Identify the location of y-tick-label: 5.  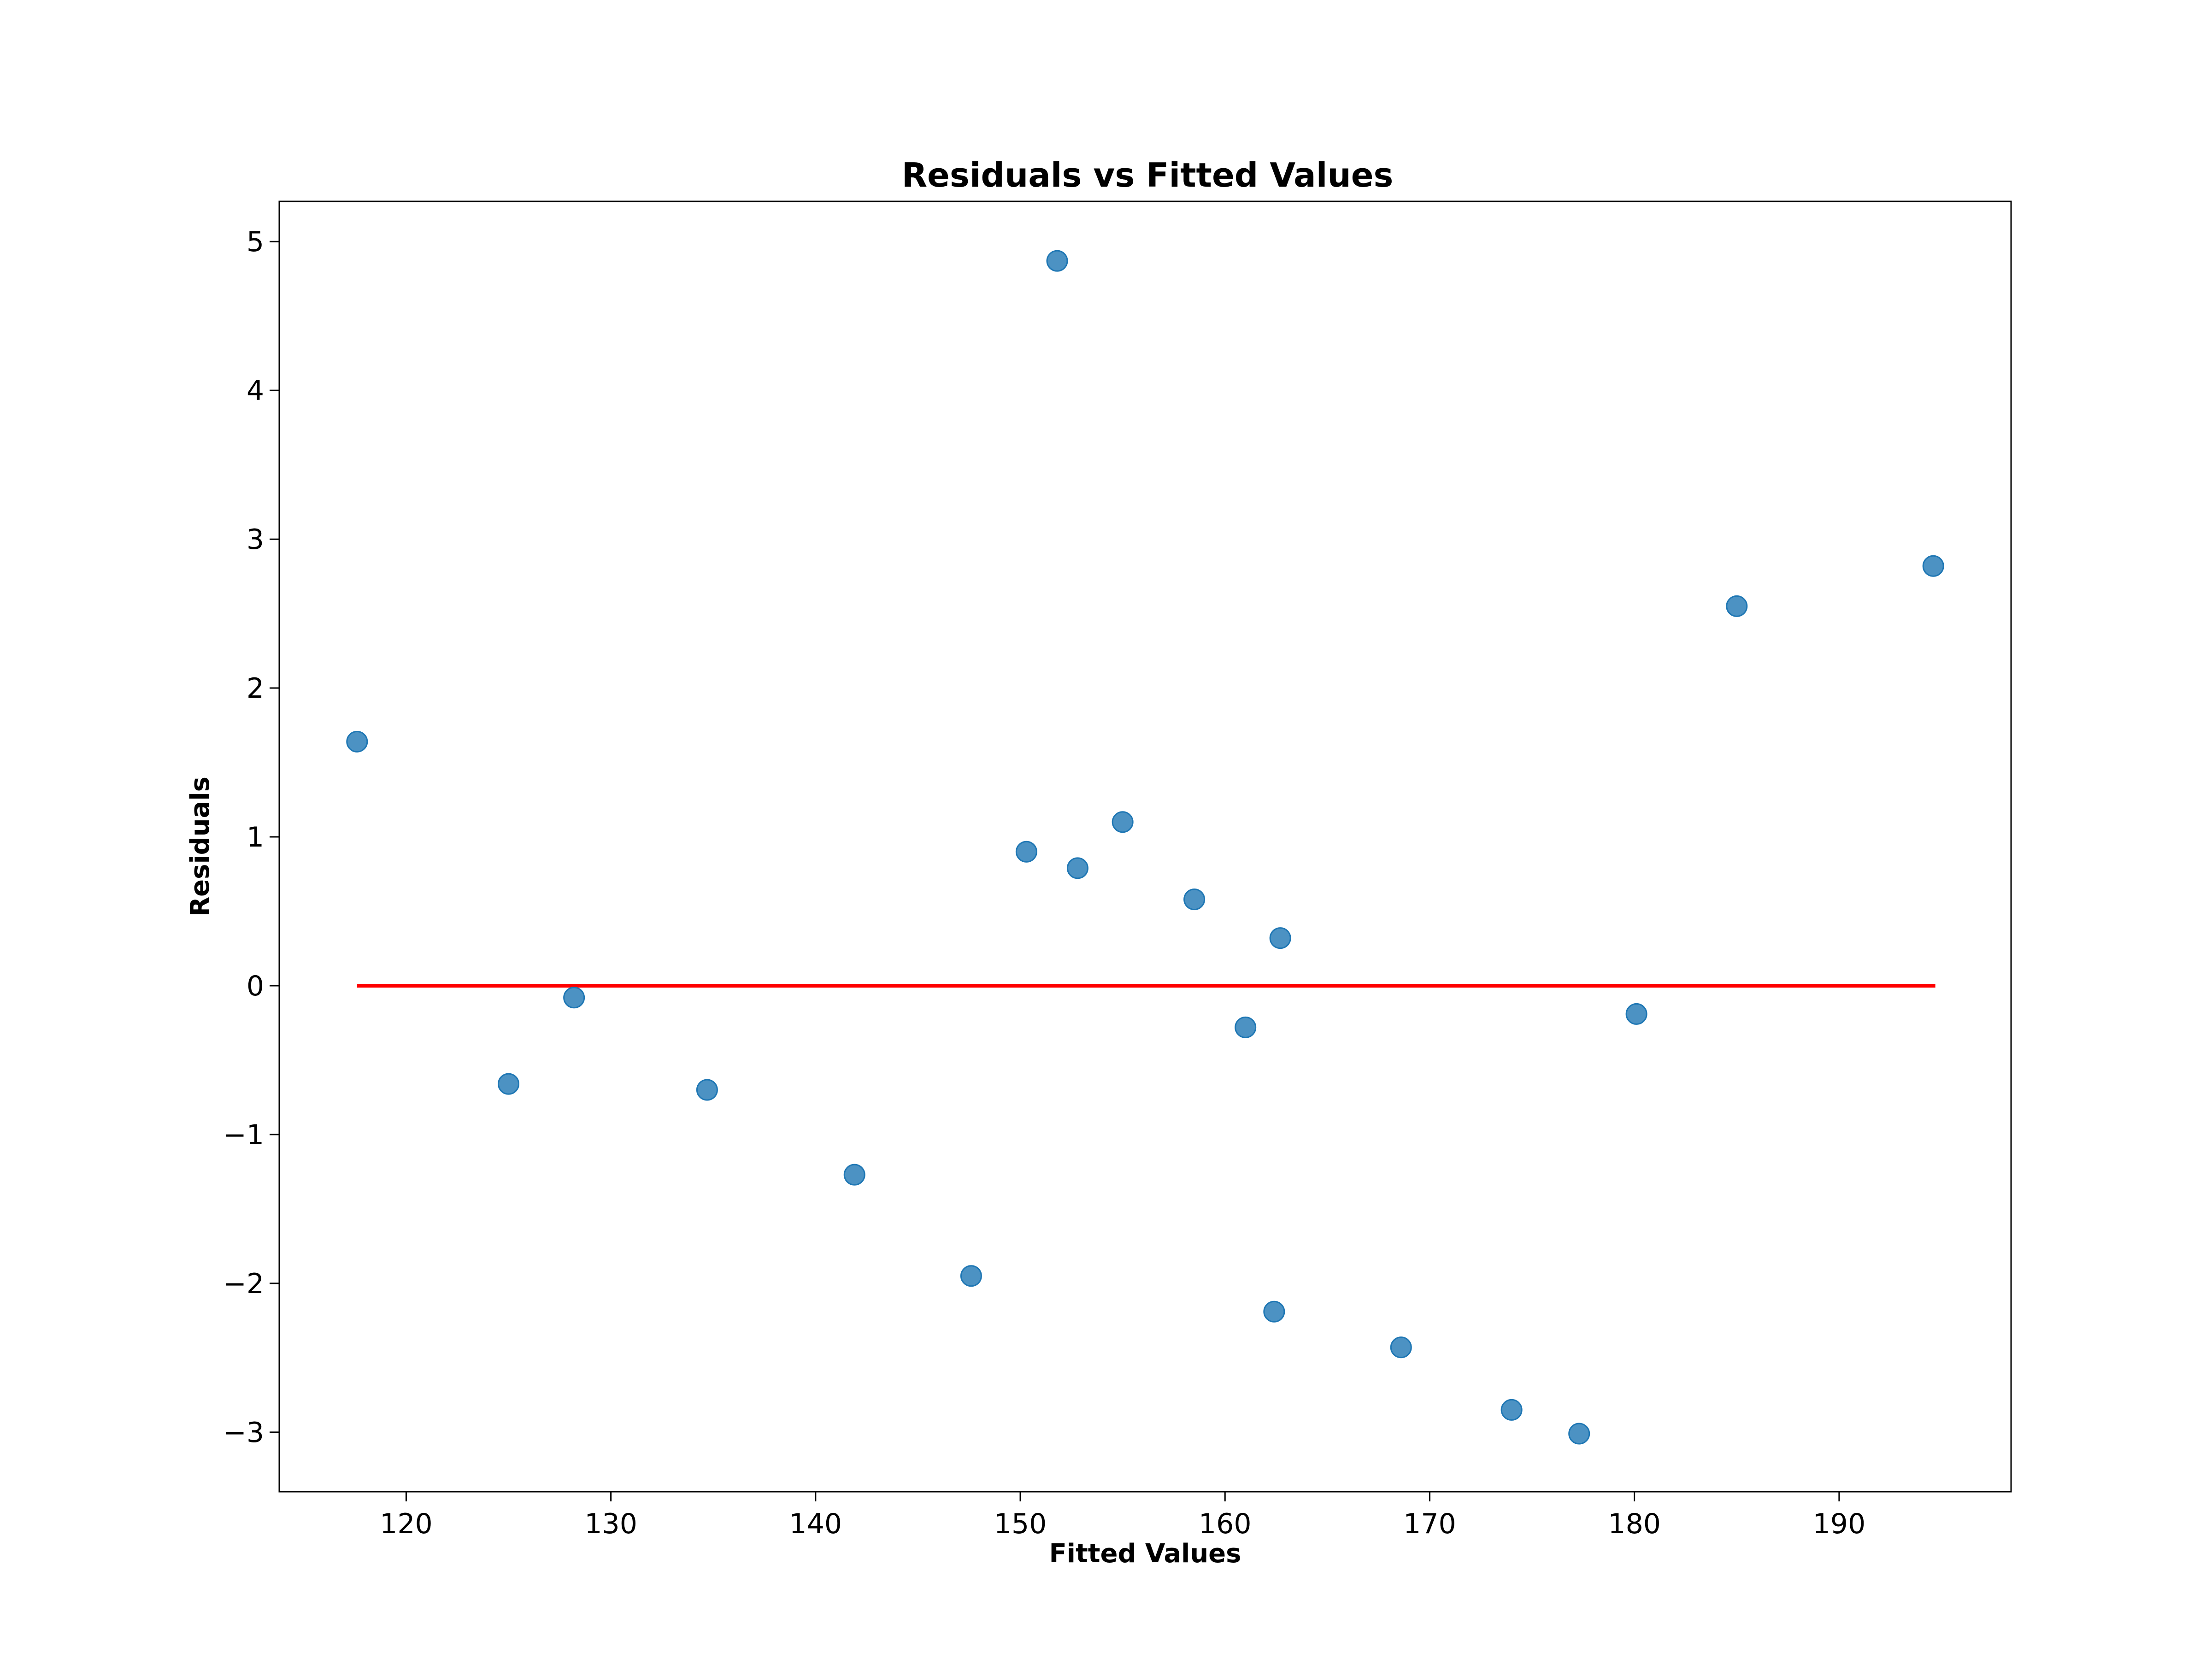
(255, 242).